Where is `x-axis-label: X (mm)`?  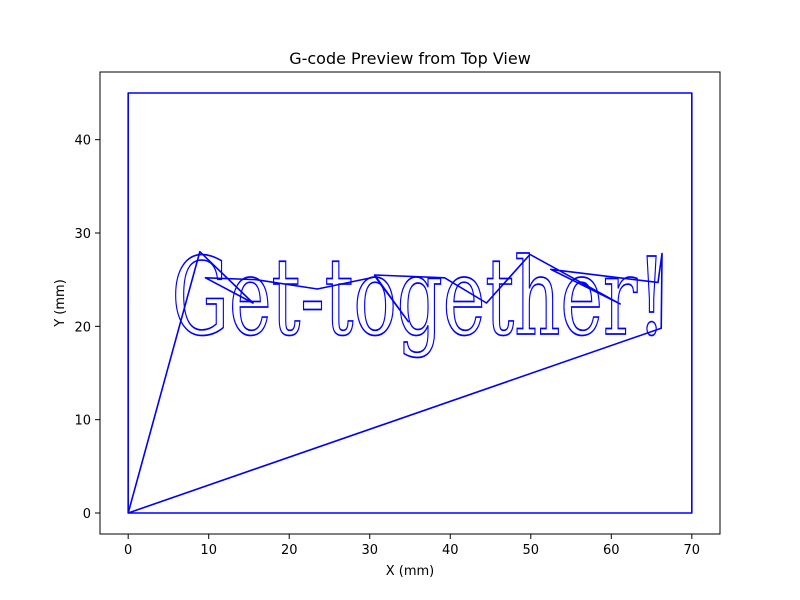
x-axis-label: X (mm) is located at coordinates (410, 571).